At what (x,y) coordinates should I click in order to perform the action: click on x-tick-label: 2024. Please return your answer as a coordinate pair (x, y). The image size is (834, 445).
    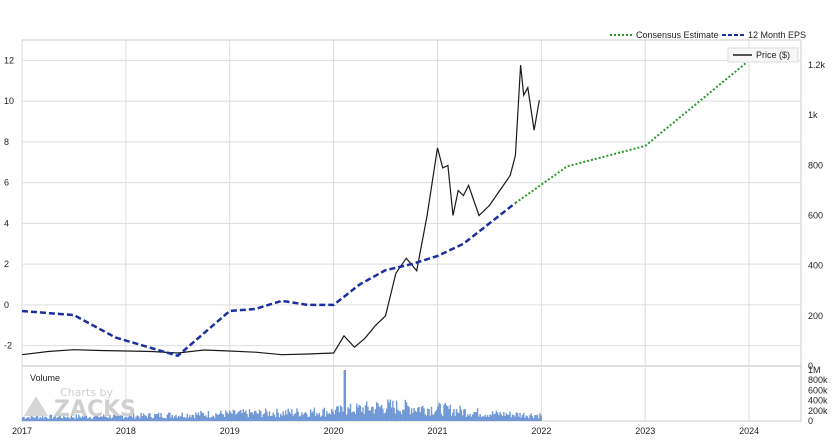
    Looking at the image, I should click on (749, 431).